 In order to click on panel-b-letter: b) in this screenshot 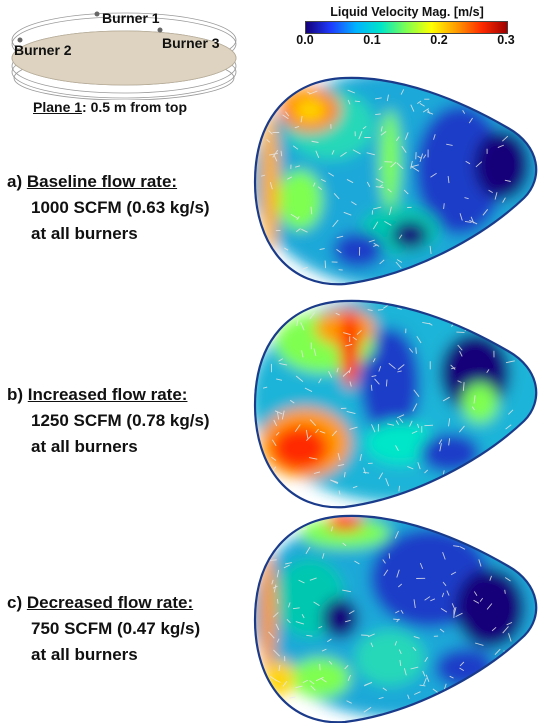, I will do `click(15, 394)`.